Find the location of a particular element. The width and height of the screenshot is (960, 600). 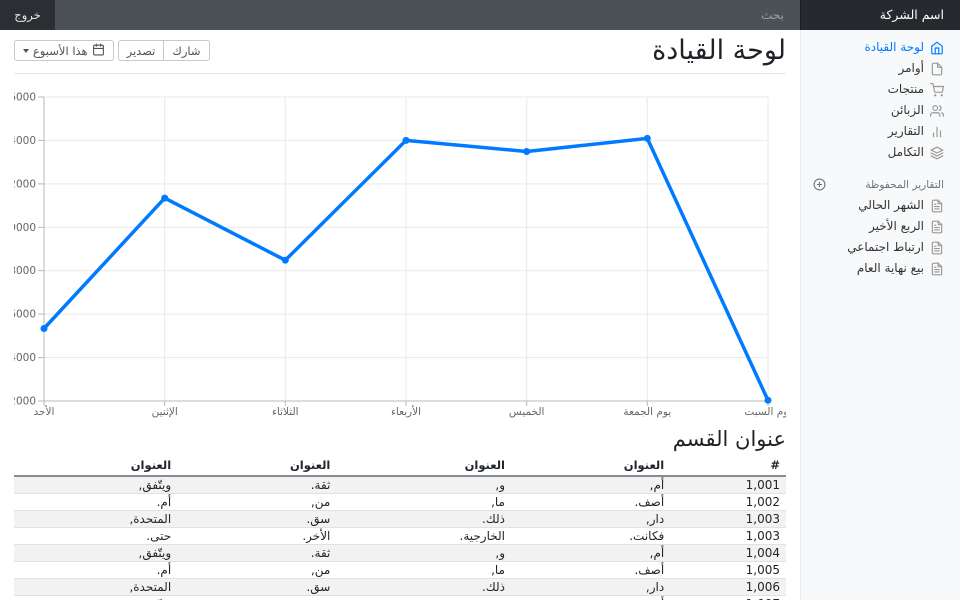

sidebar-item: بيع نهاية العام is located at coordinates (880, 268).